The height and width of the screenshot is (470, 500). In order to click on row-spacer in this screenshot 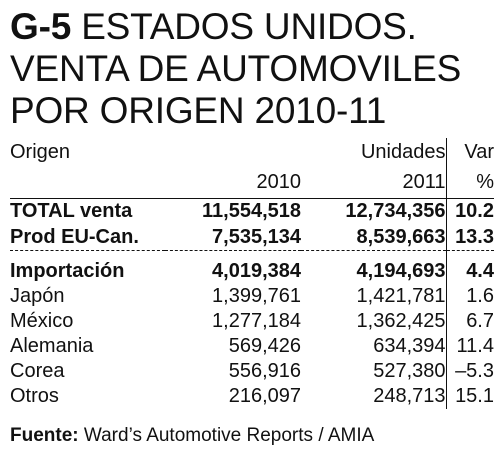, I will do `click(252, 255)`.